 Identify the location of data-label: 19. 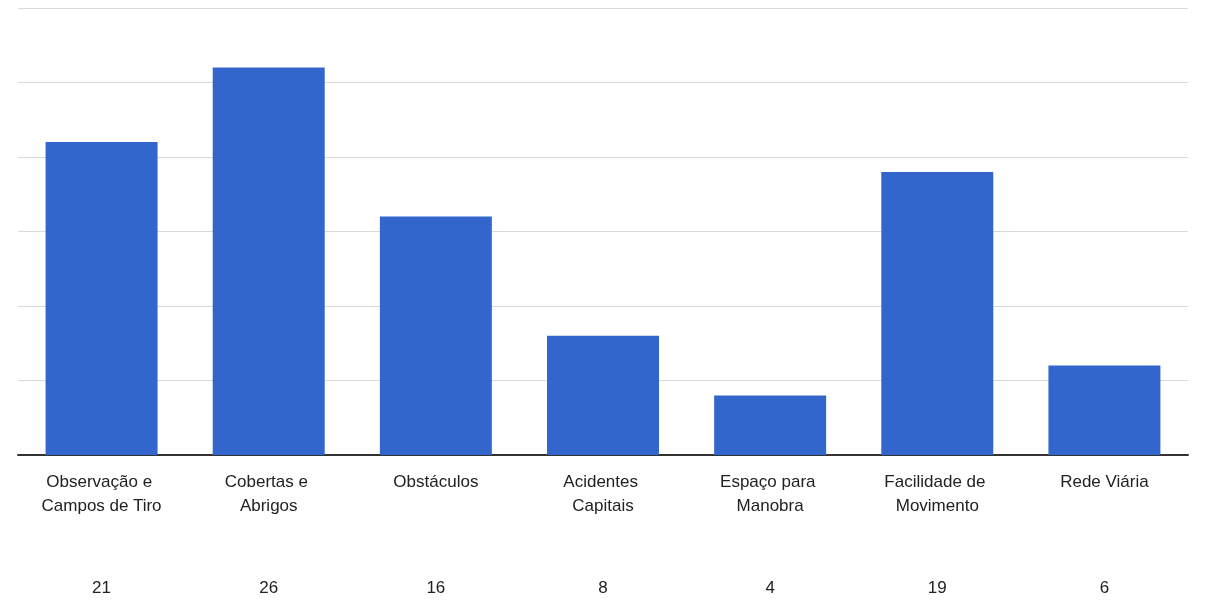
(937, 587).